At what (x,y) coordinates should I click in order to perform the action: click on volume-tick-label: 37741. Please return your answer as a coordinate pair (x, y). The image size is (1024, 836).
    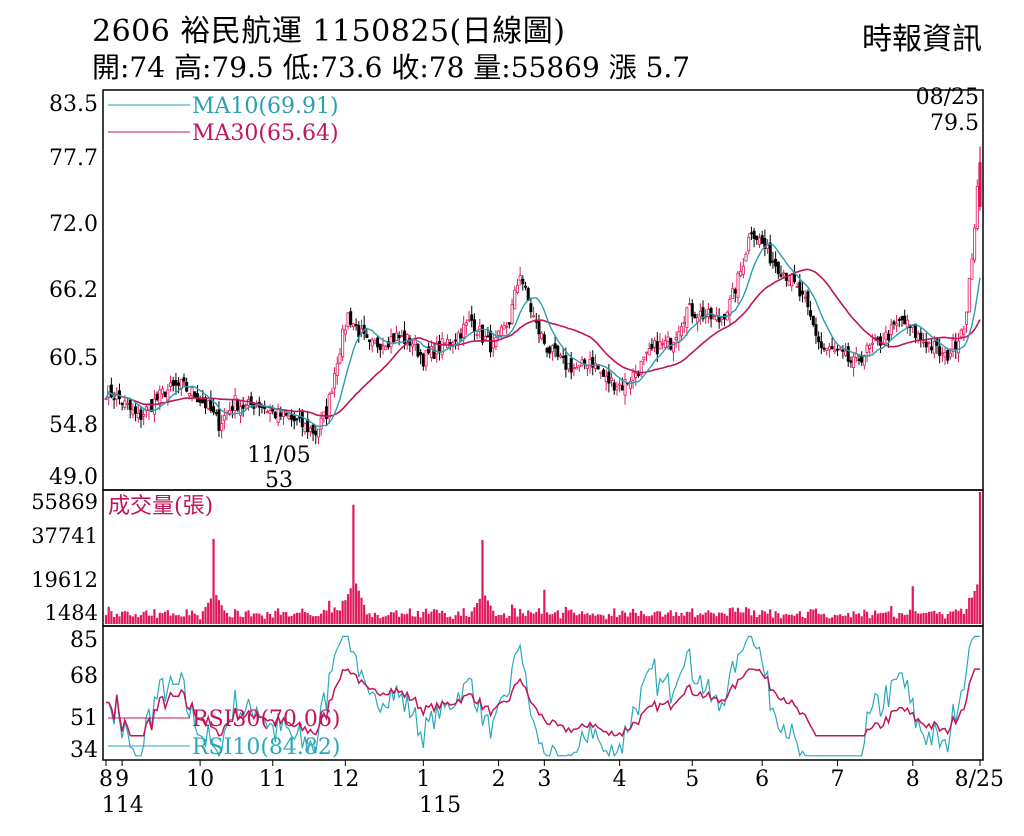
    Looking at the image, I should click on (64, 536).